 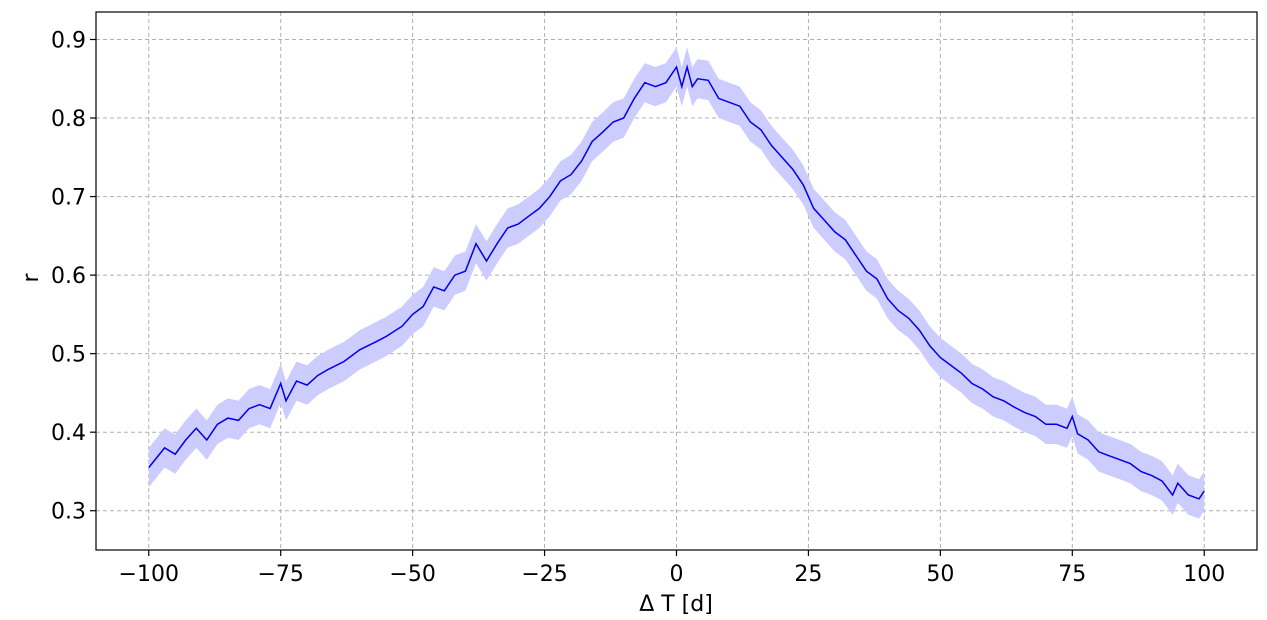 What do you see at coordinates (280, 574) in the screenshot?
I see `x-tick-label: −75` at bounding box center [280, 574].